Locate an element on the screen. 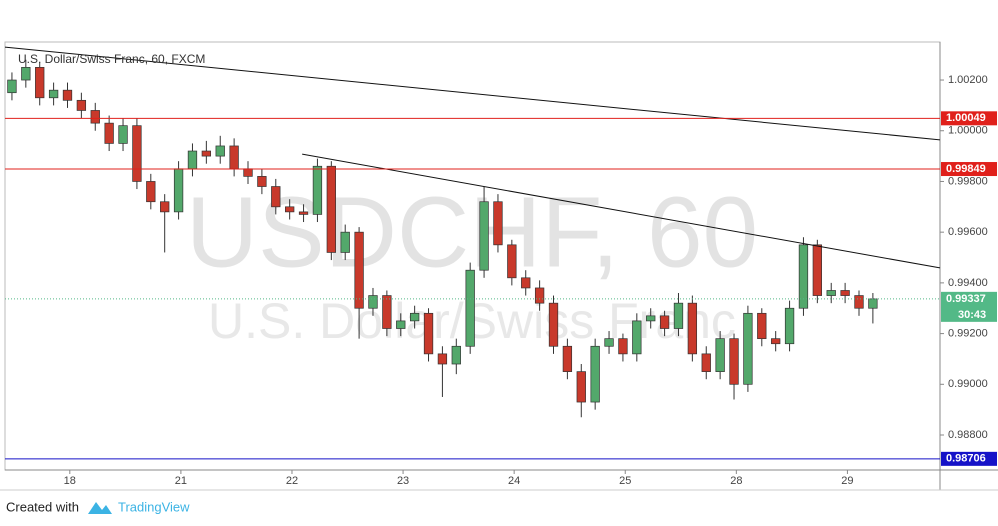  y-tick-label: 1.00000 is located at coordinates (968, 131).